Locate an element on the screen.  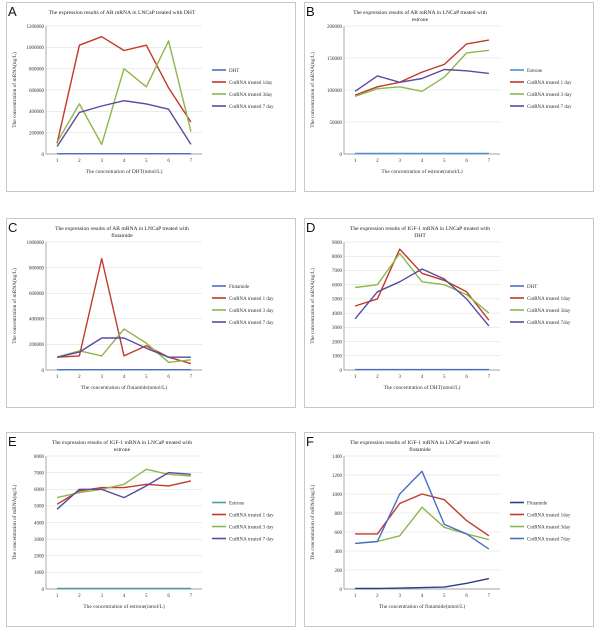
legend-label: Flutamide is located at coordinates (239, 287).